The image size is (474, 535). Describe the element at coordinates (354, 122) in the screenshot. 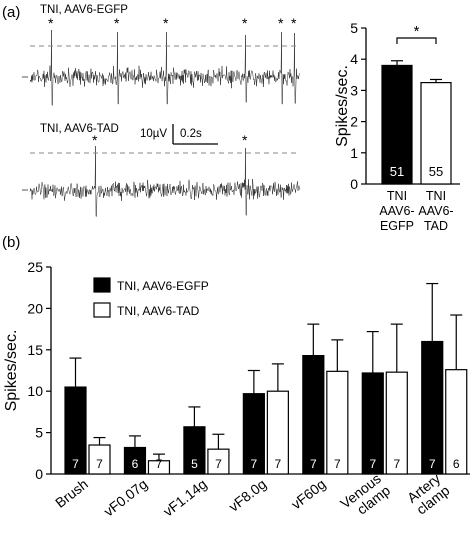

I see `chart-a-y-tick-label: 2` at that location.